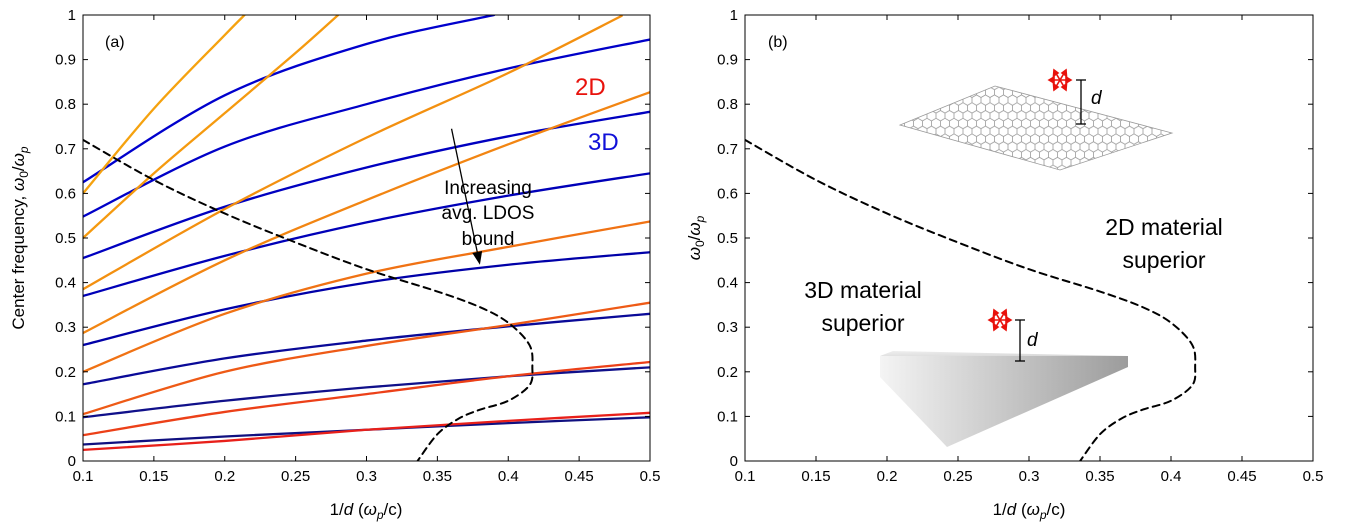  What do you see at coordinates (65, 149) in the screenshot?
I see `panel-a-y-tick-label-7: 0.7` at bounding box center [65, 149].